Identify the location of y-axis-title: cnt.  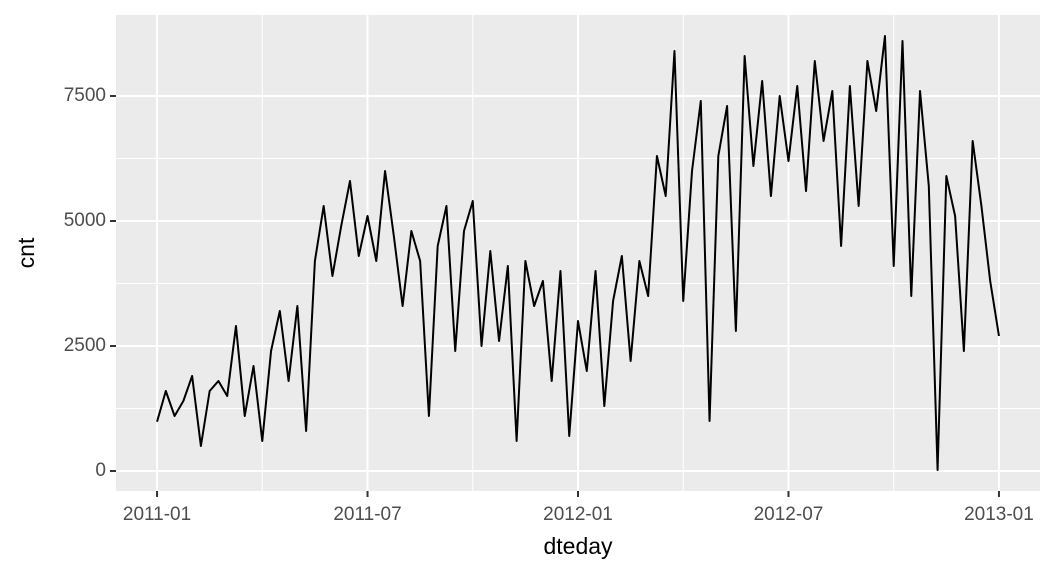
(26, 252).